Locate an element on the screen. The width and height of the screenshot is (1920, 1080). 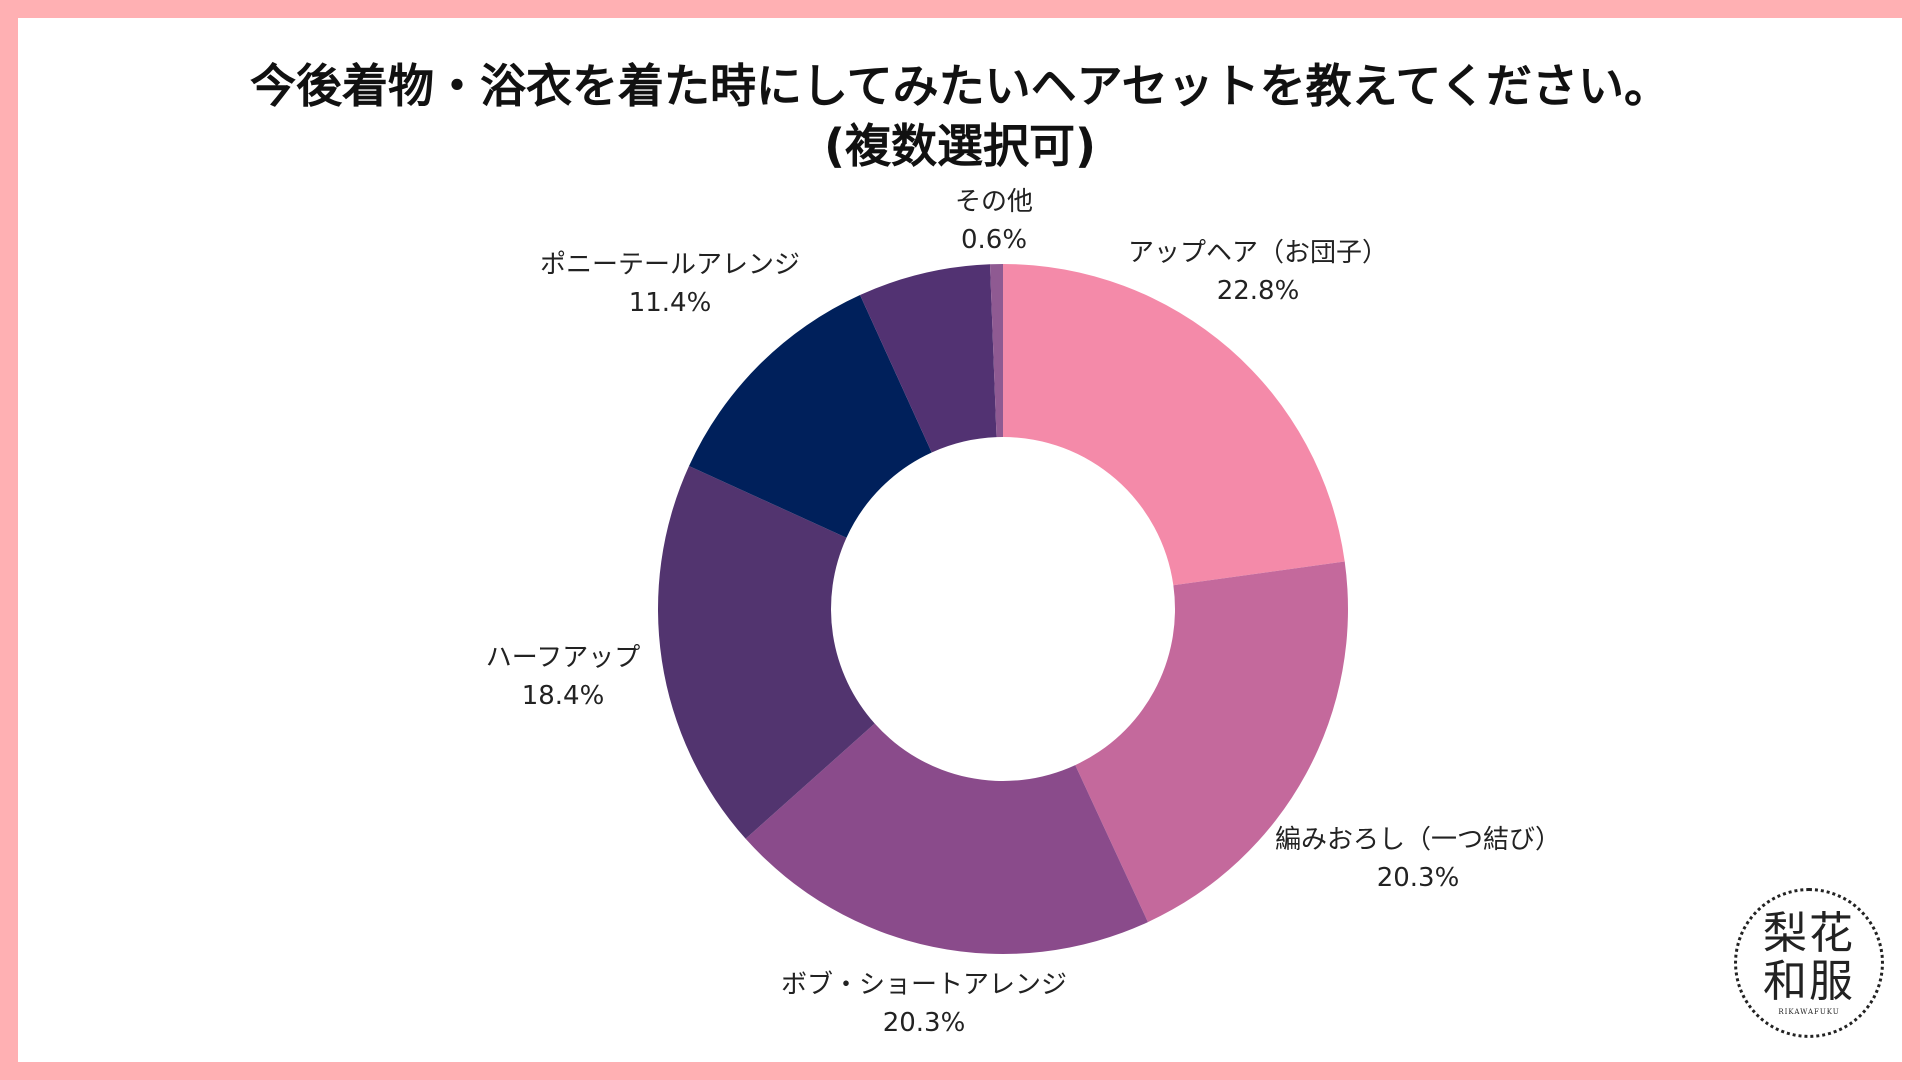
slice-label-5: ポニーテールアレンジ is located at coordinates (670, 265).